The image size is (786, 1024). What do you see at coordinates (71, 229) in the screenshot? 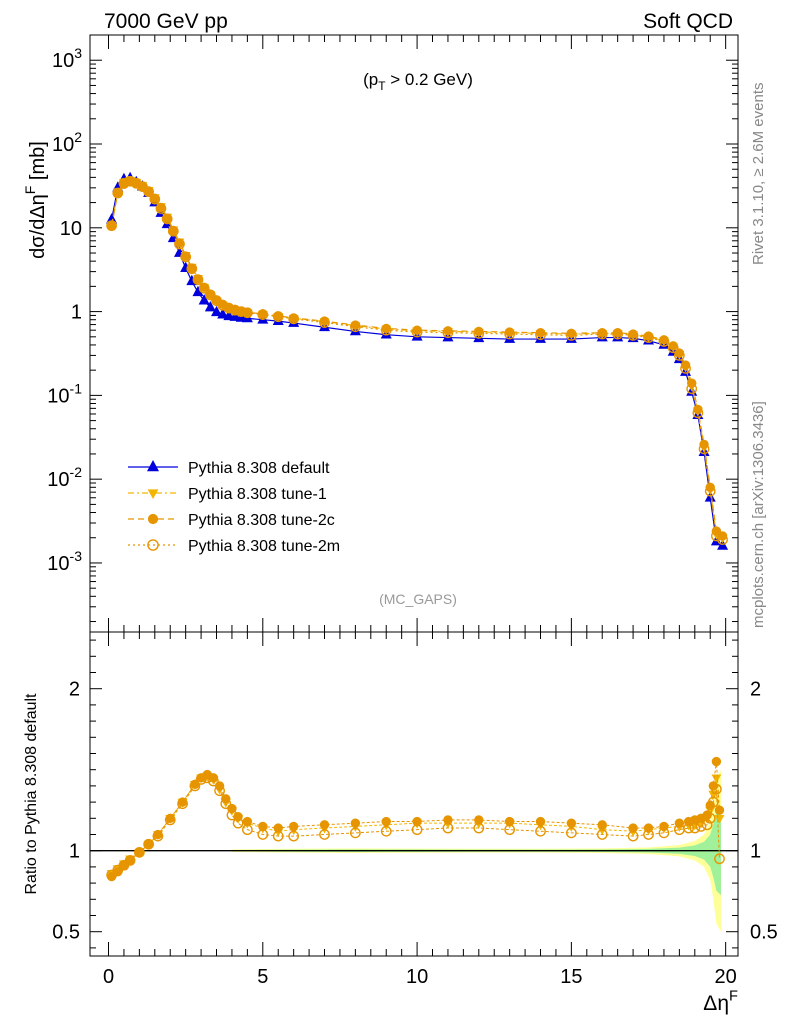
I see `y-tick-label: 10` at bounding box center [71, 229].